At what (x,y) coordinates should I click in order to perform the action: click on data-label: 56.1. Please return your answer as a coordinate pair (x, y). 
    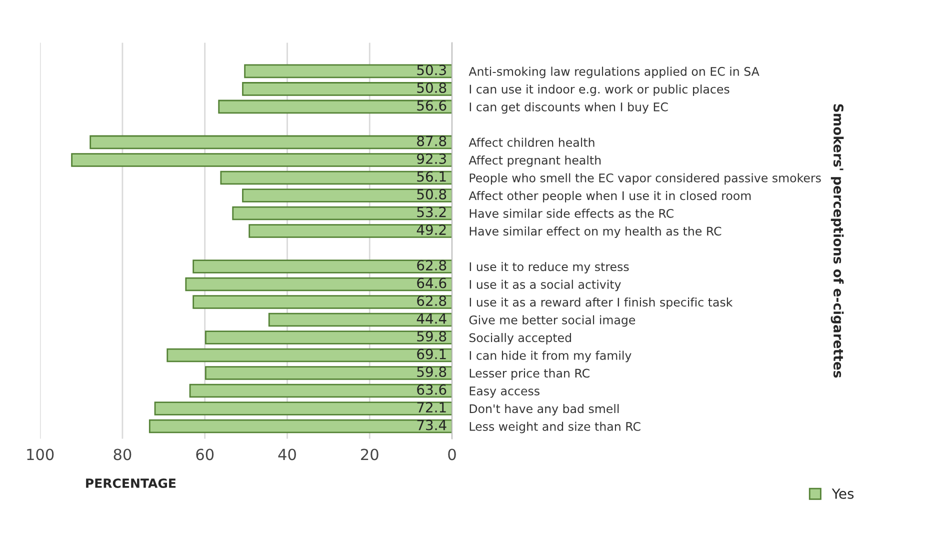
    Looking at the image, I should click on (431, 176).